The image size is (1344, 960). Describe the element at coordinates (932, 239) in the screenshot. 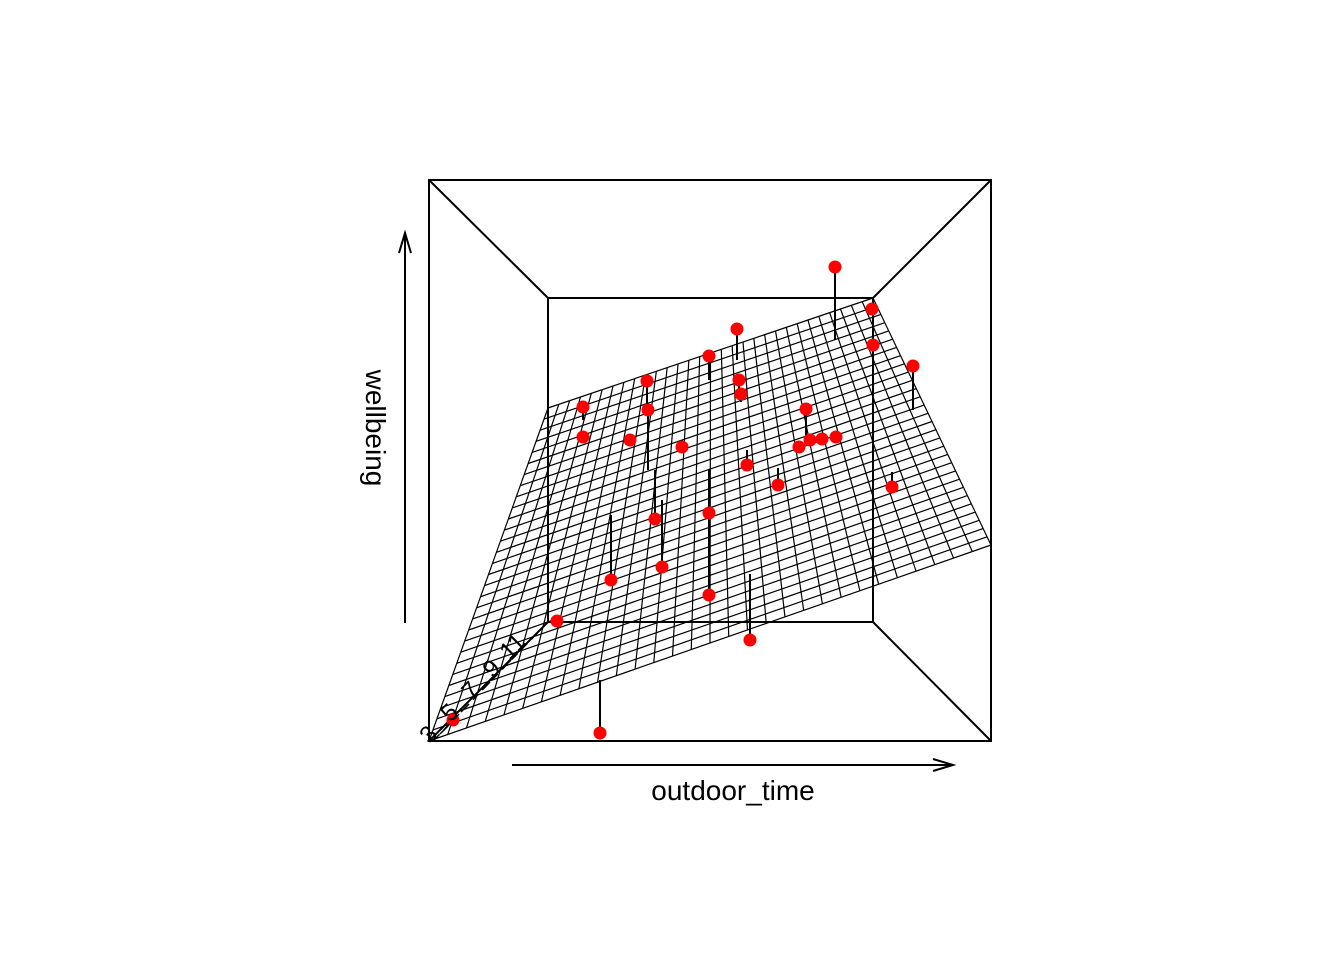

I see `box-edge-top-right` at that location.